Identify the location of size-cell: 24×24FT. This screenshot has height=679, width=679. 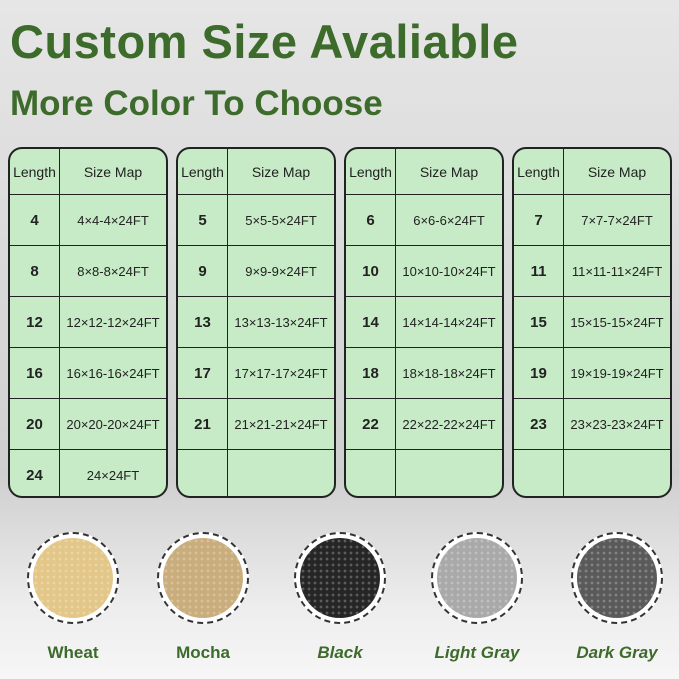
(113, 475).